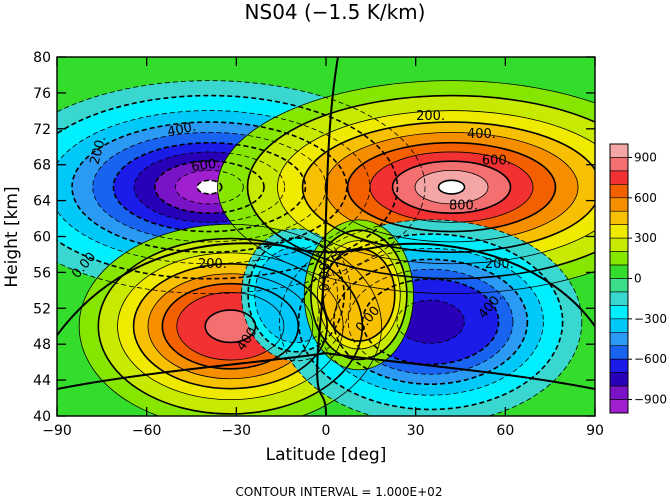 This screenshot has width=670, height=500. Describe the element at coordinates (42, 417) in the screenshot. I see `y-tick-label: 40` at that location.